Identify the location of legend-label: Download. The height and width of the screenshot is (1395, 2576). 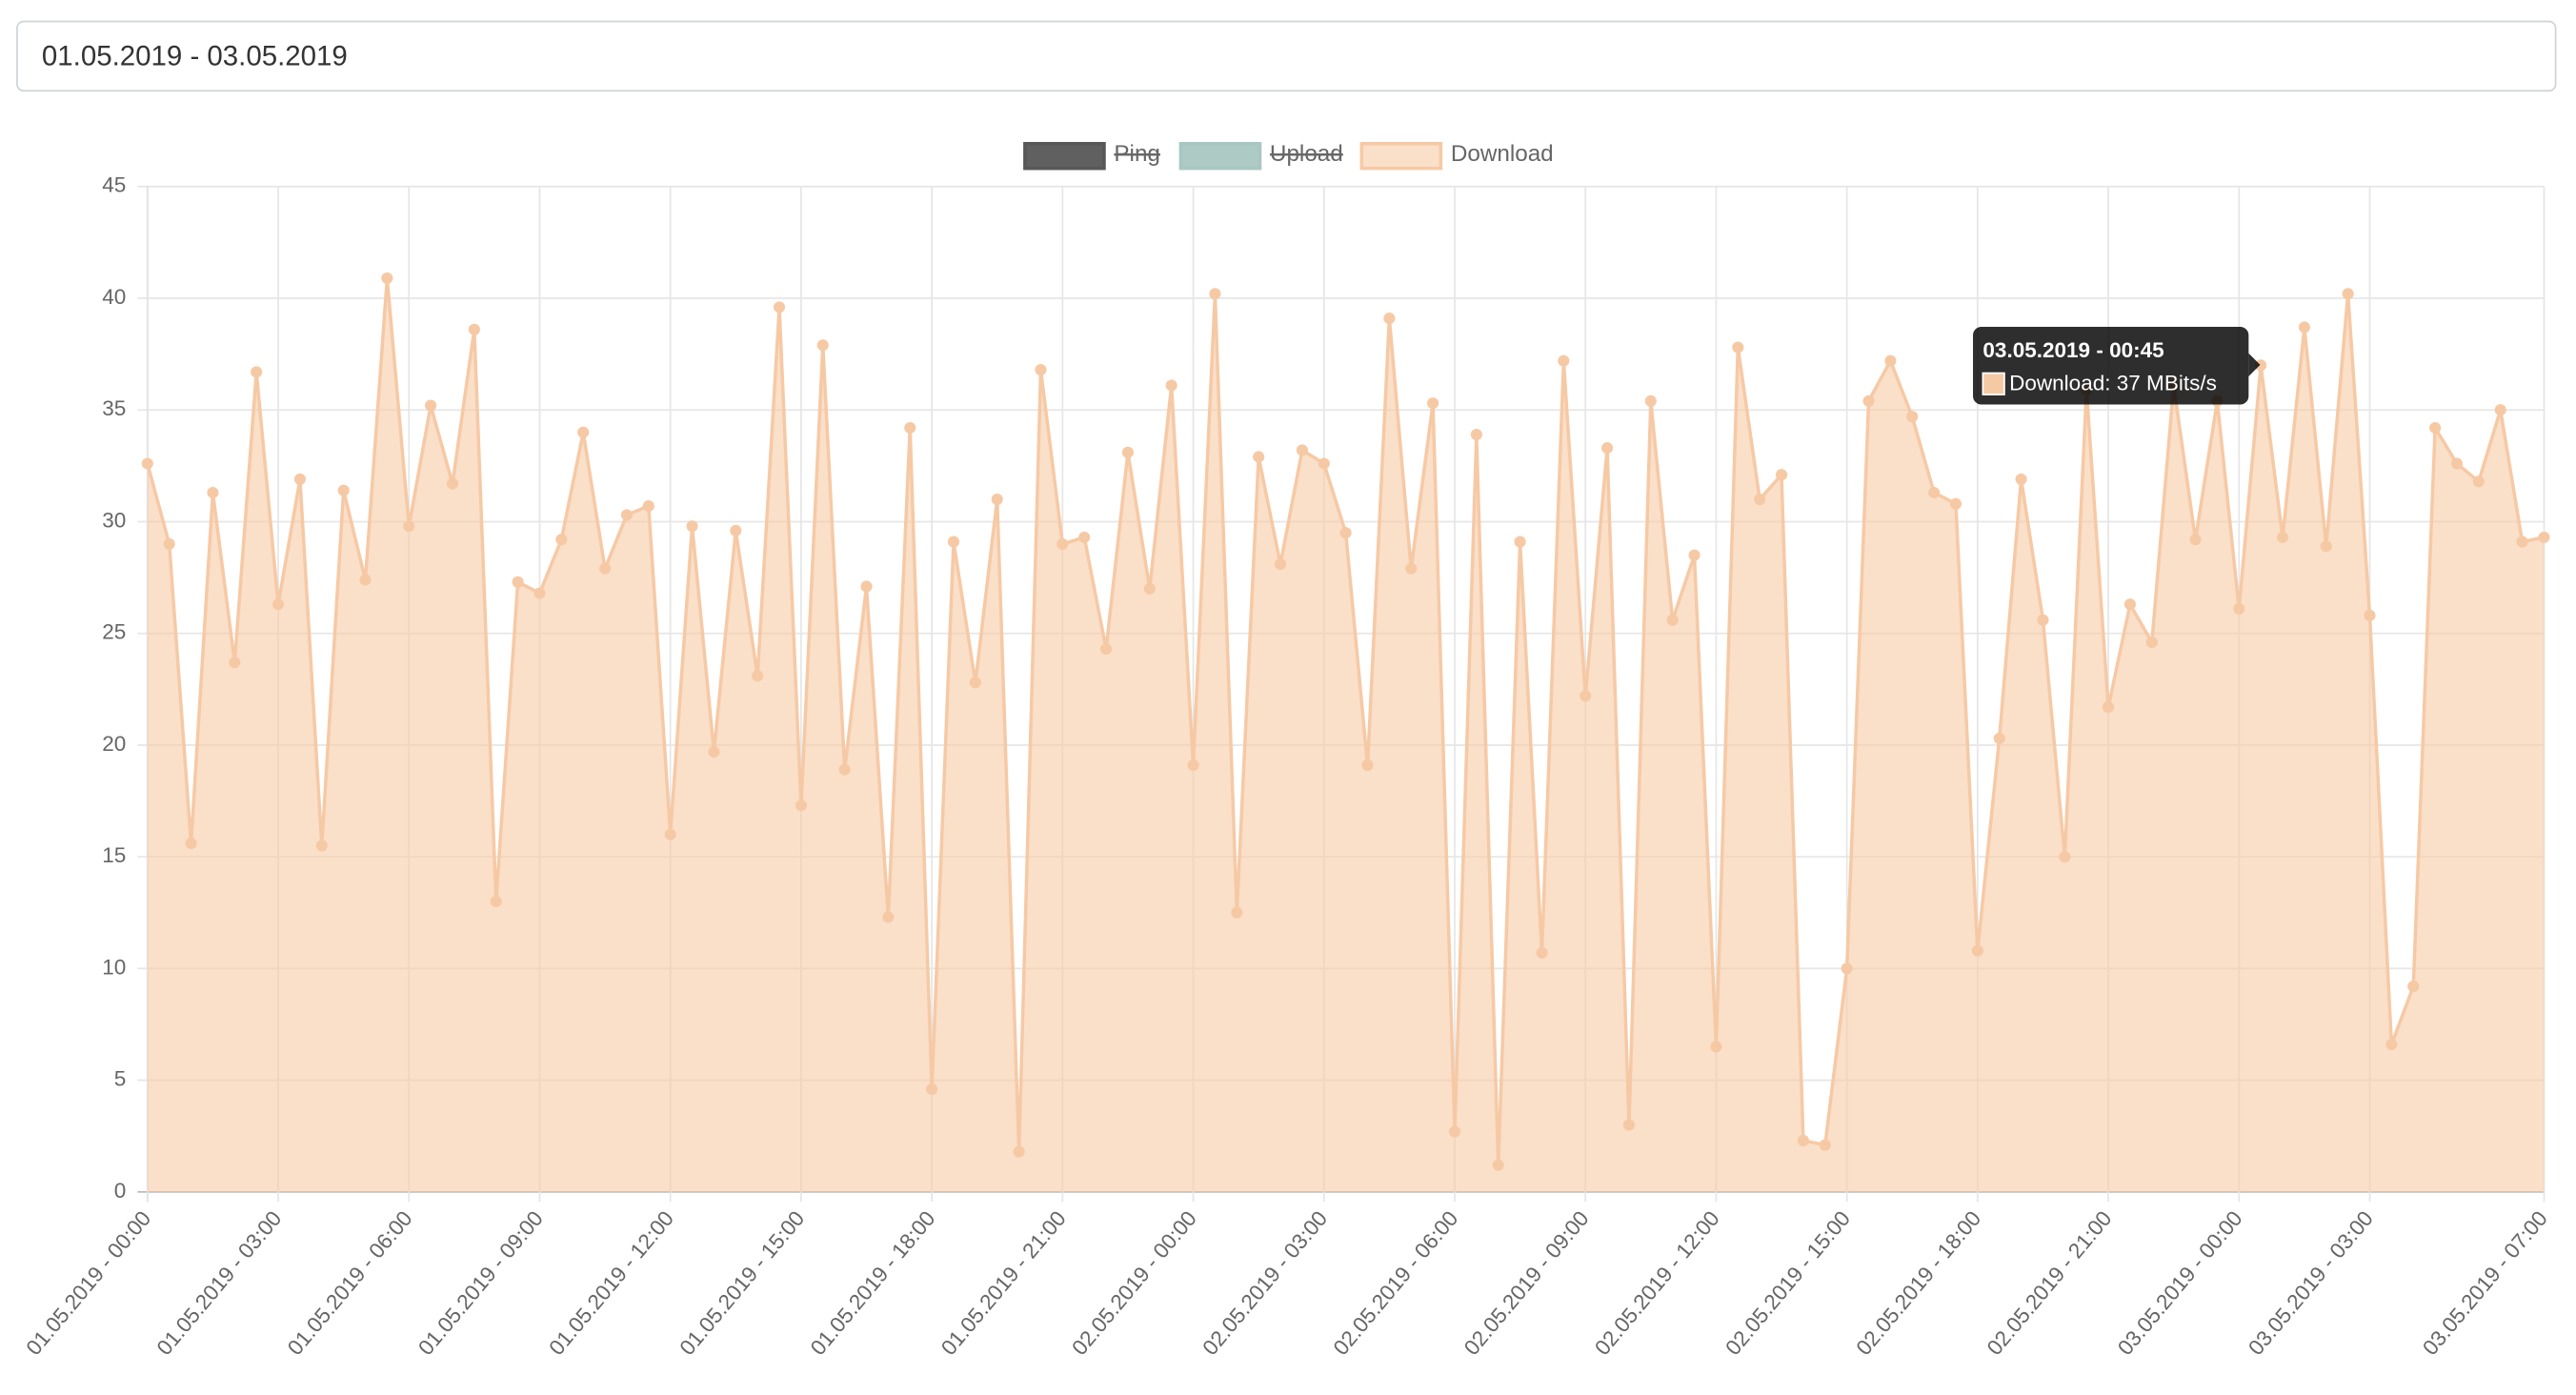
(1503, 154).